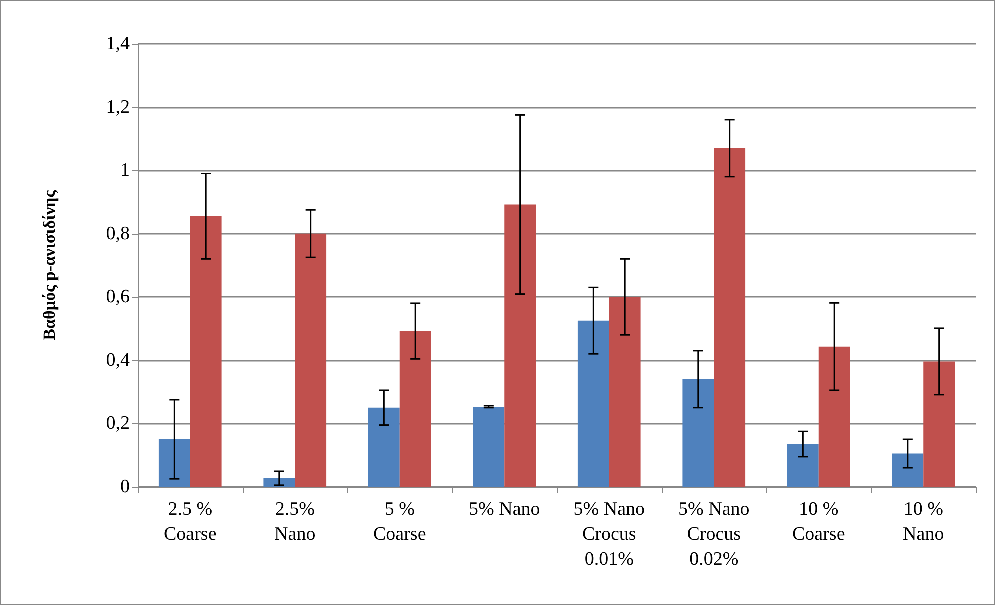 The image size is (995, 605). I want to click on y-tick-label: 0,6, so click(118, 297).